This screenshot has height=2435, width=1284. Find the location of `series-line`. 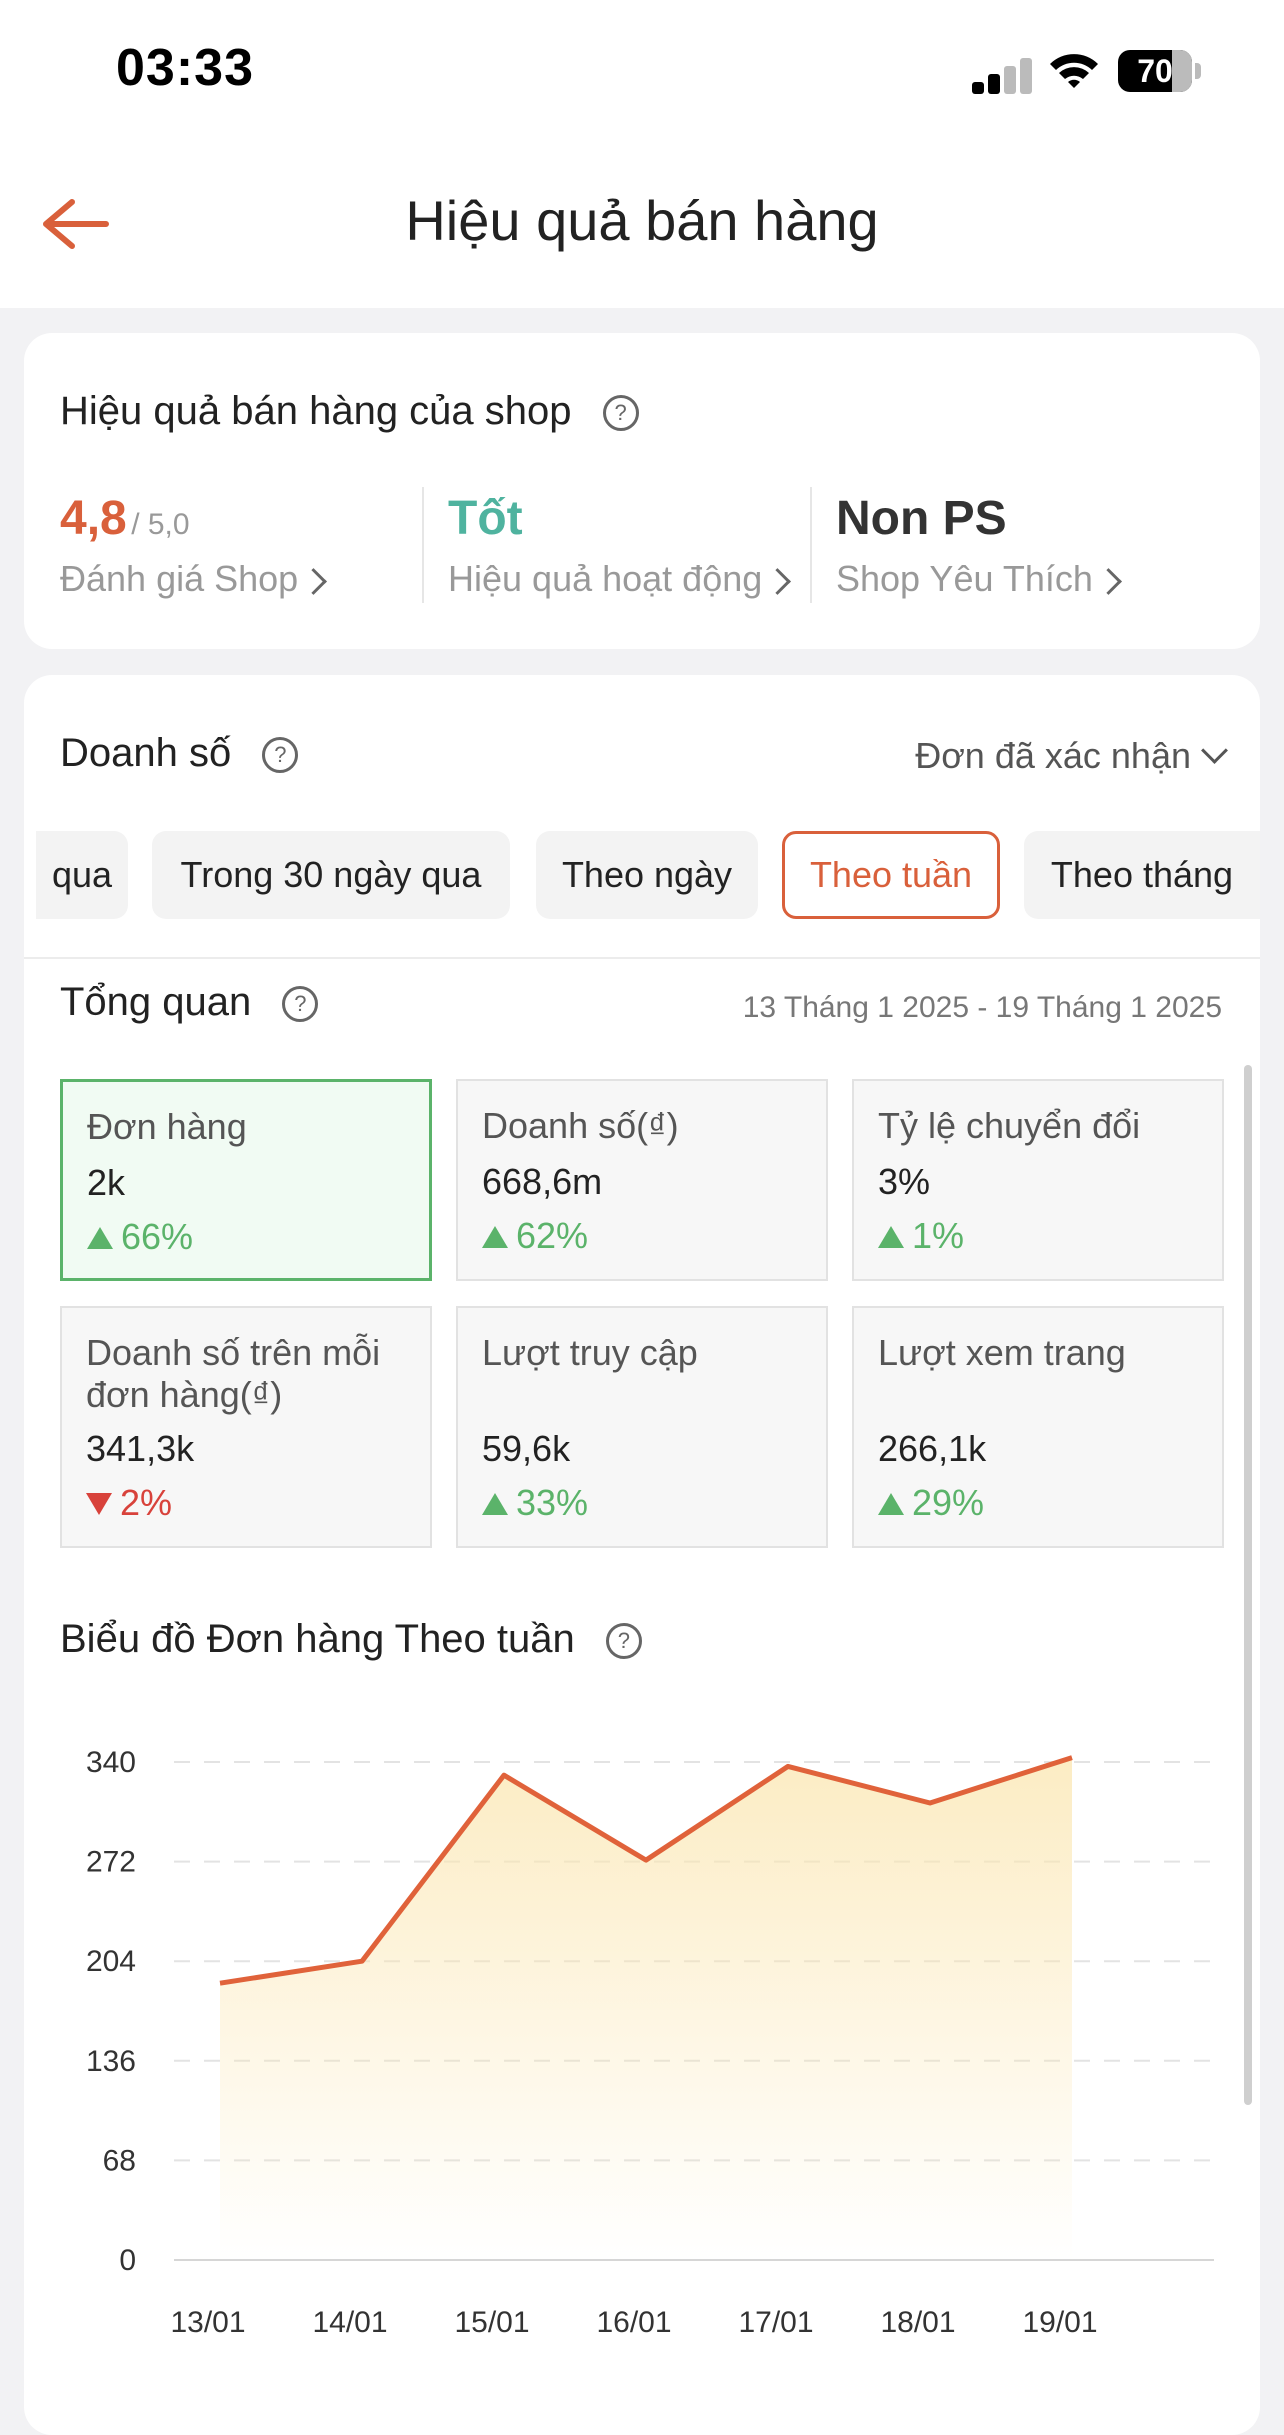

series-line is located at coordinates (646, 1870).